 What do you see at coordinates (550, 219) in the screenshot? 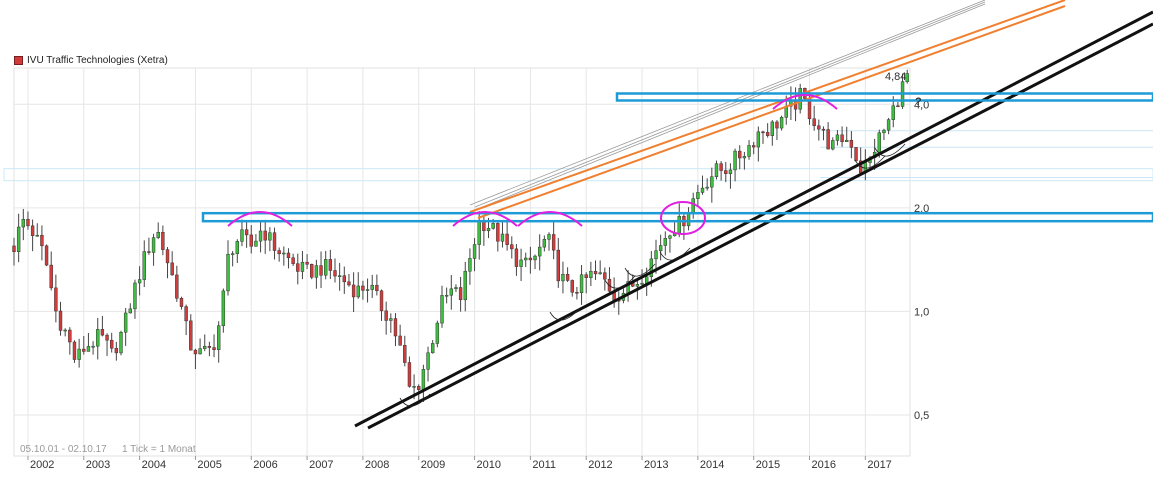
I see `top-arc` at bounding box center [550, 219].